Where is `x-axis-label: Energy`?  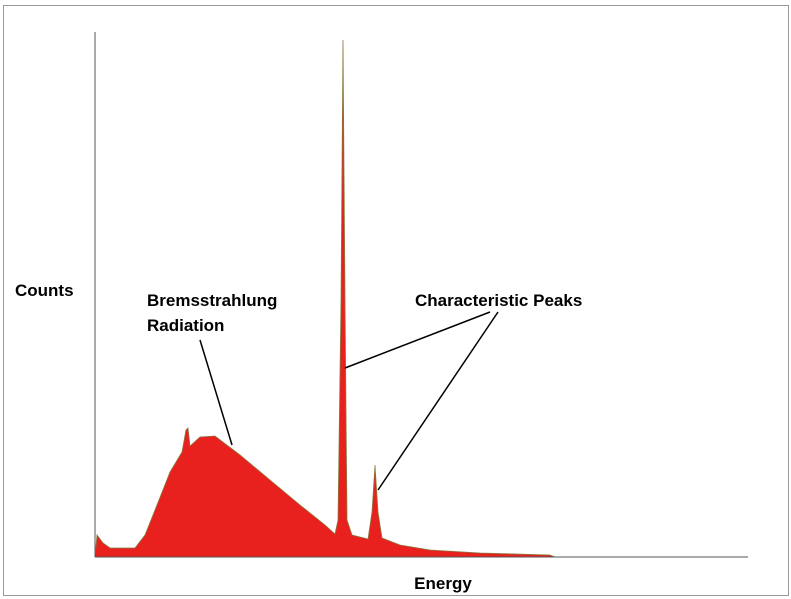 x-axis-label: Energy is located at coordinates (443, 583).